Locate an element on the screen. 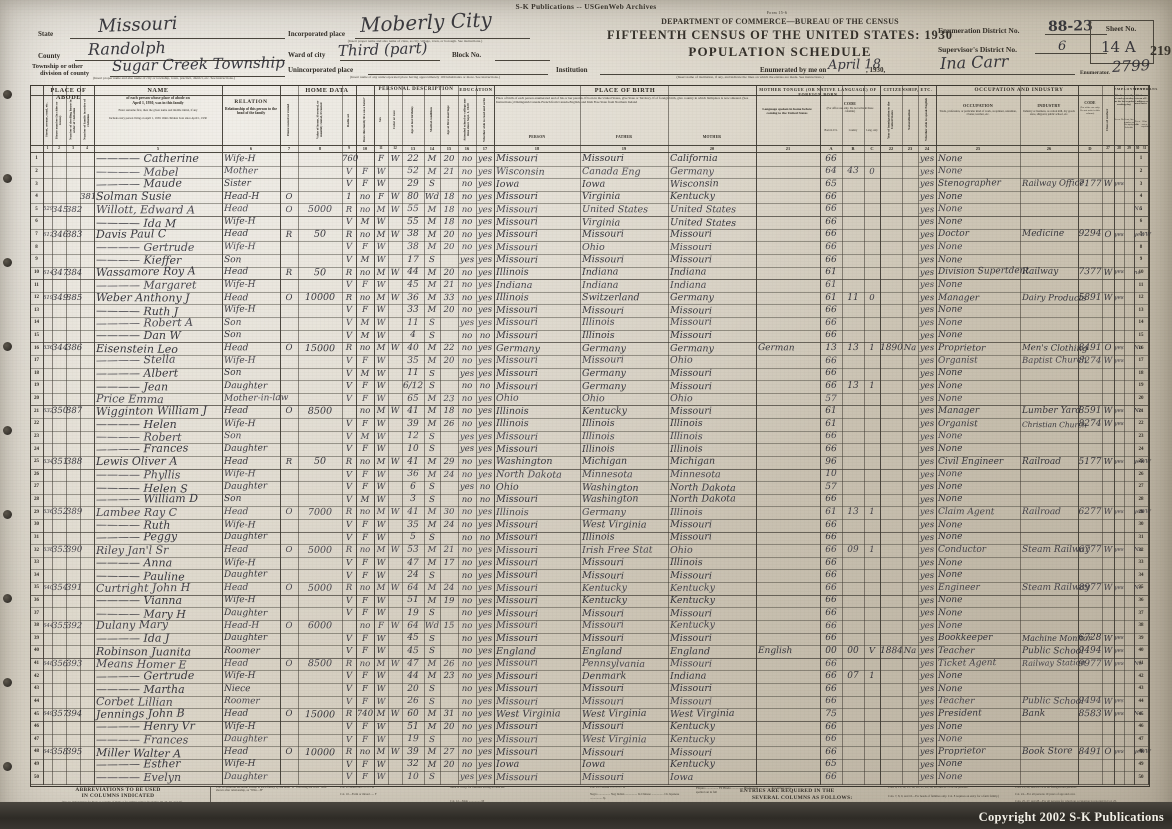 The width and height of the screenshot is (1172, 829). state-label: State is located at coordinates (46, 34).